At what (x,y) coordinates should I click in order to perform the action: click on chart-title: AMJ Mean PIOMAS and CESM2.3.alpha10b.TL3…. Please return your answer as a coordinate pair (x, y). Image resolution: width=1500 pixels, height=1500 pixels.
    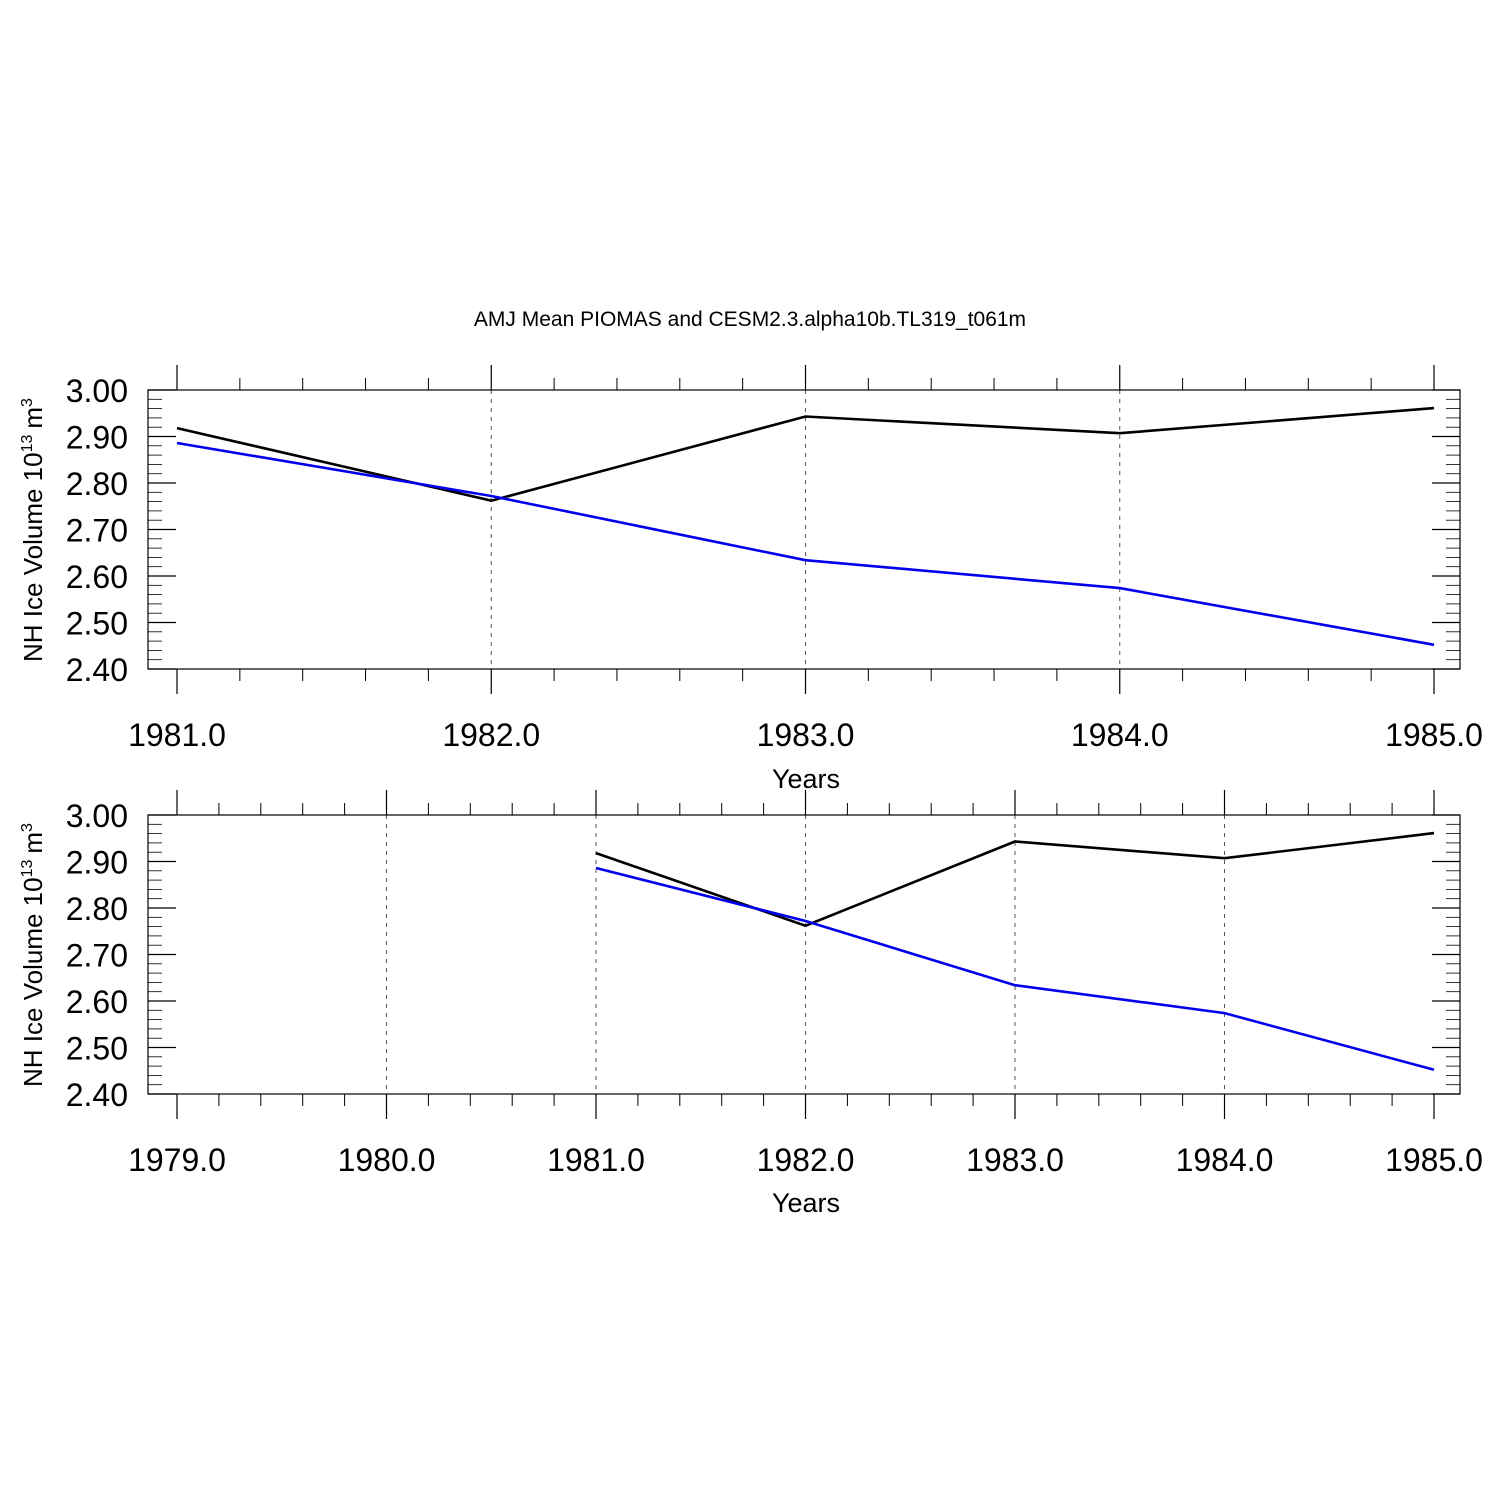
    Looking at the image, I should click on (750, 319).